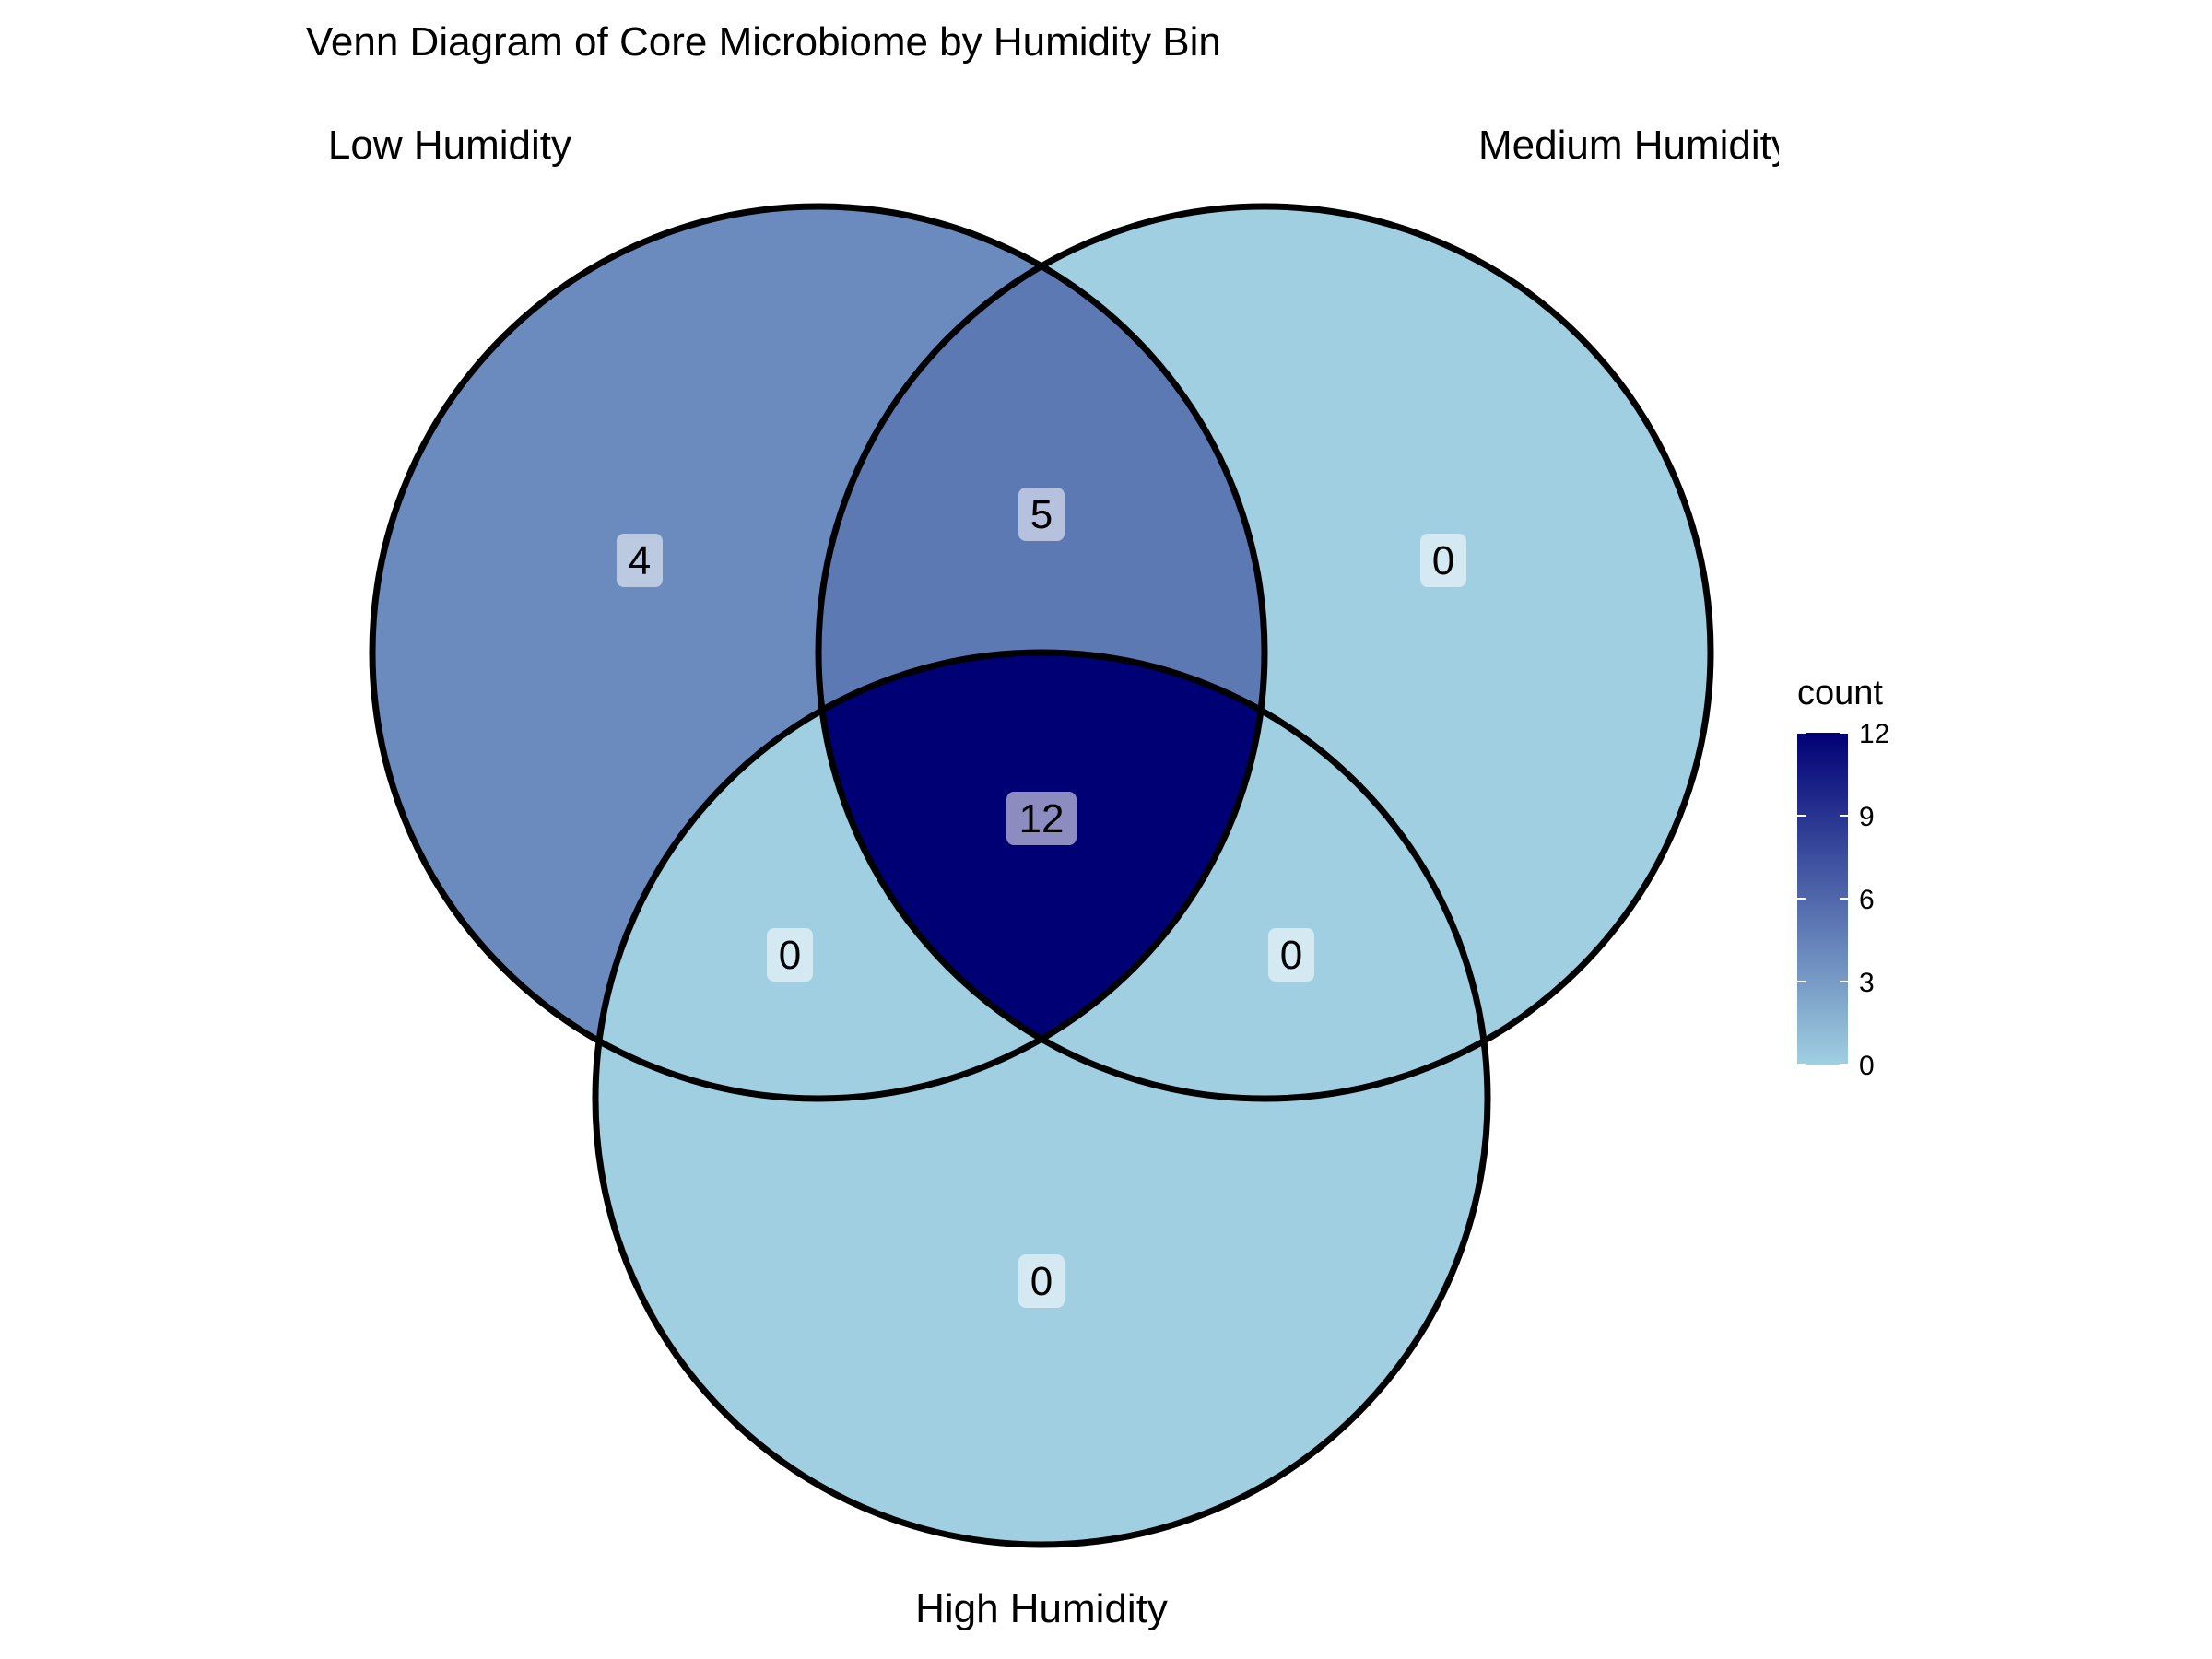  I want to click on set-label-low: Low Humidity, so click(449, 145).